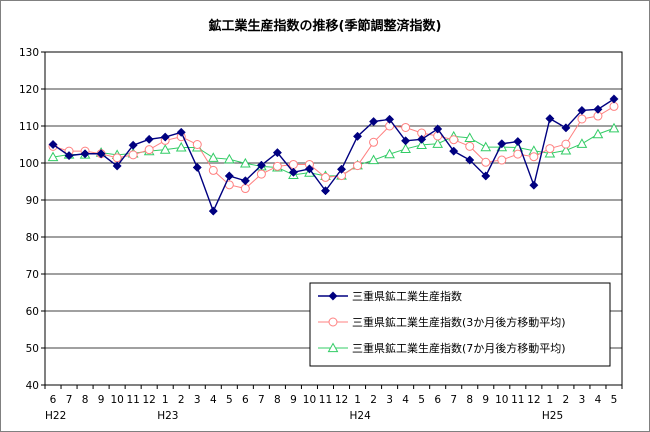 The image size is (650, 432). What do you see at coordinates (32, 219) in the screenshot?
I see `y-axis-ticks: 40 50 60 70 80 90 100 110 120 130` at bounding box center [32, 219].